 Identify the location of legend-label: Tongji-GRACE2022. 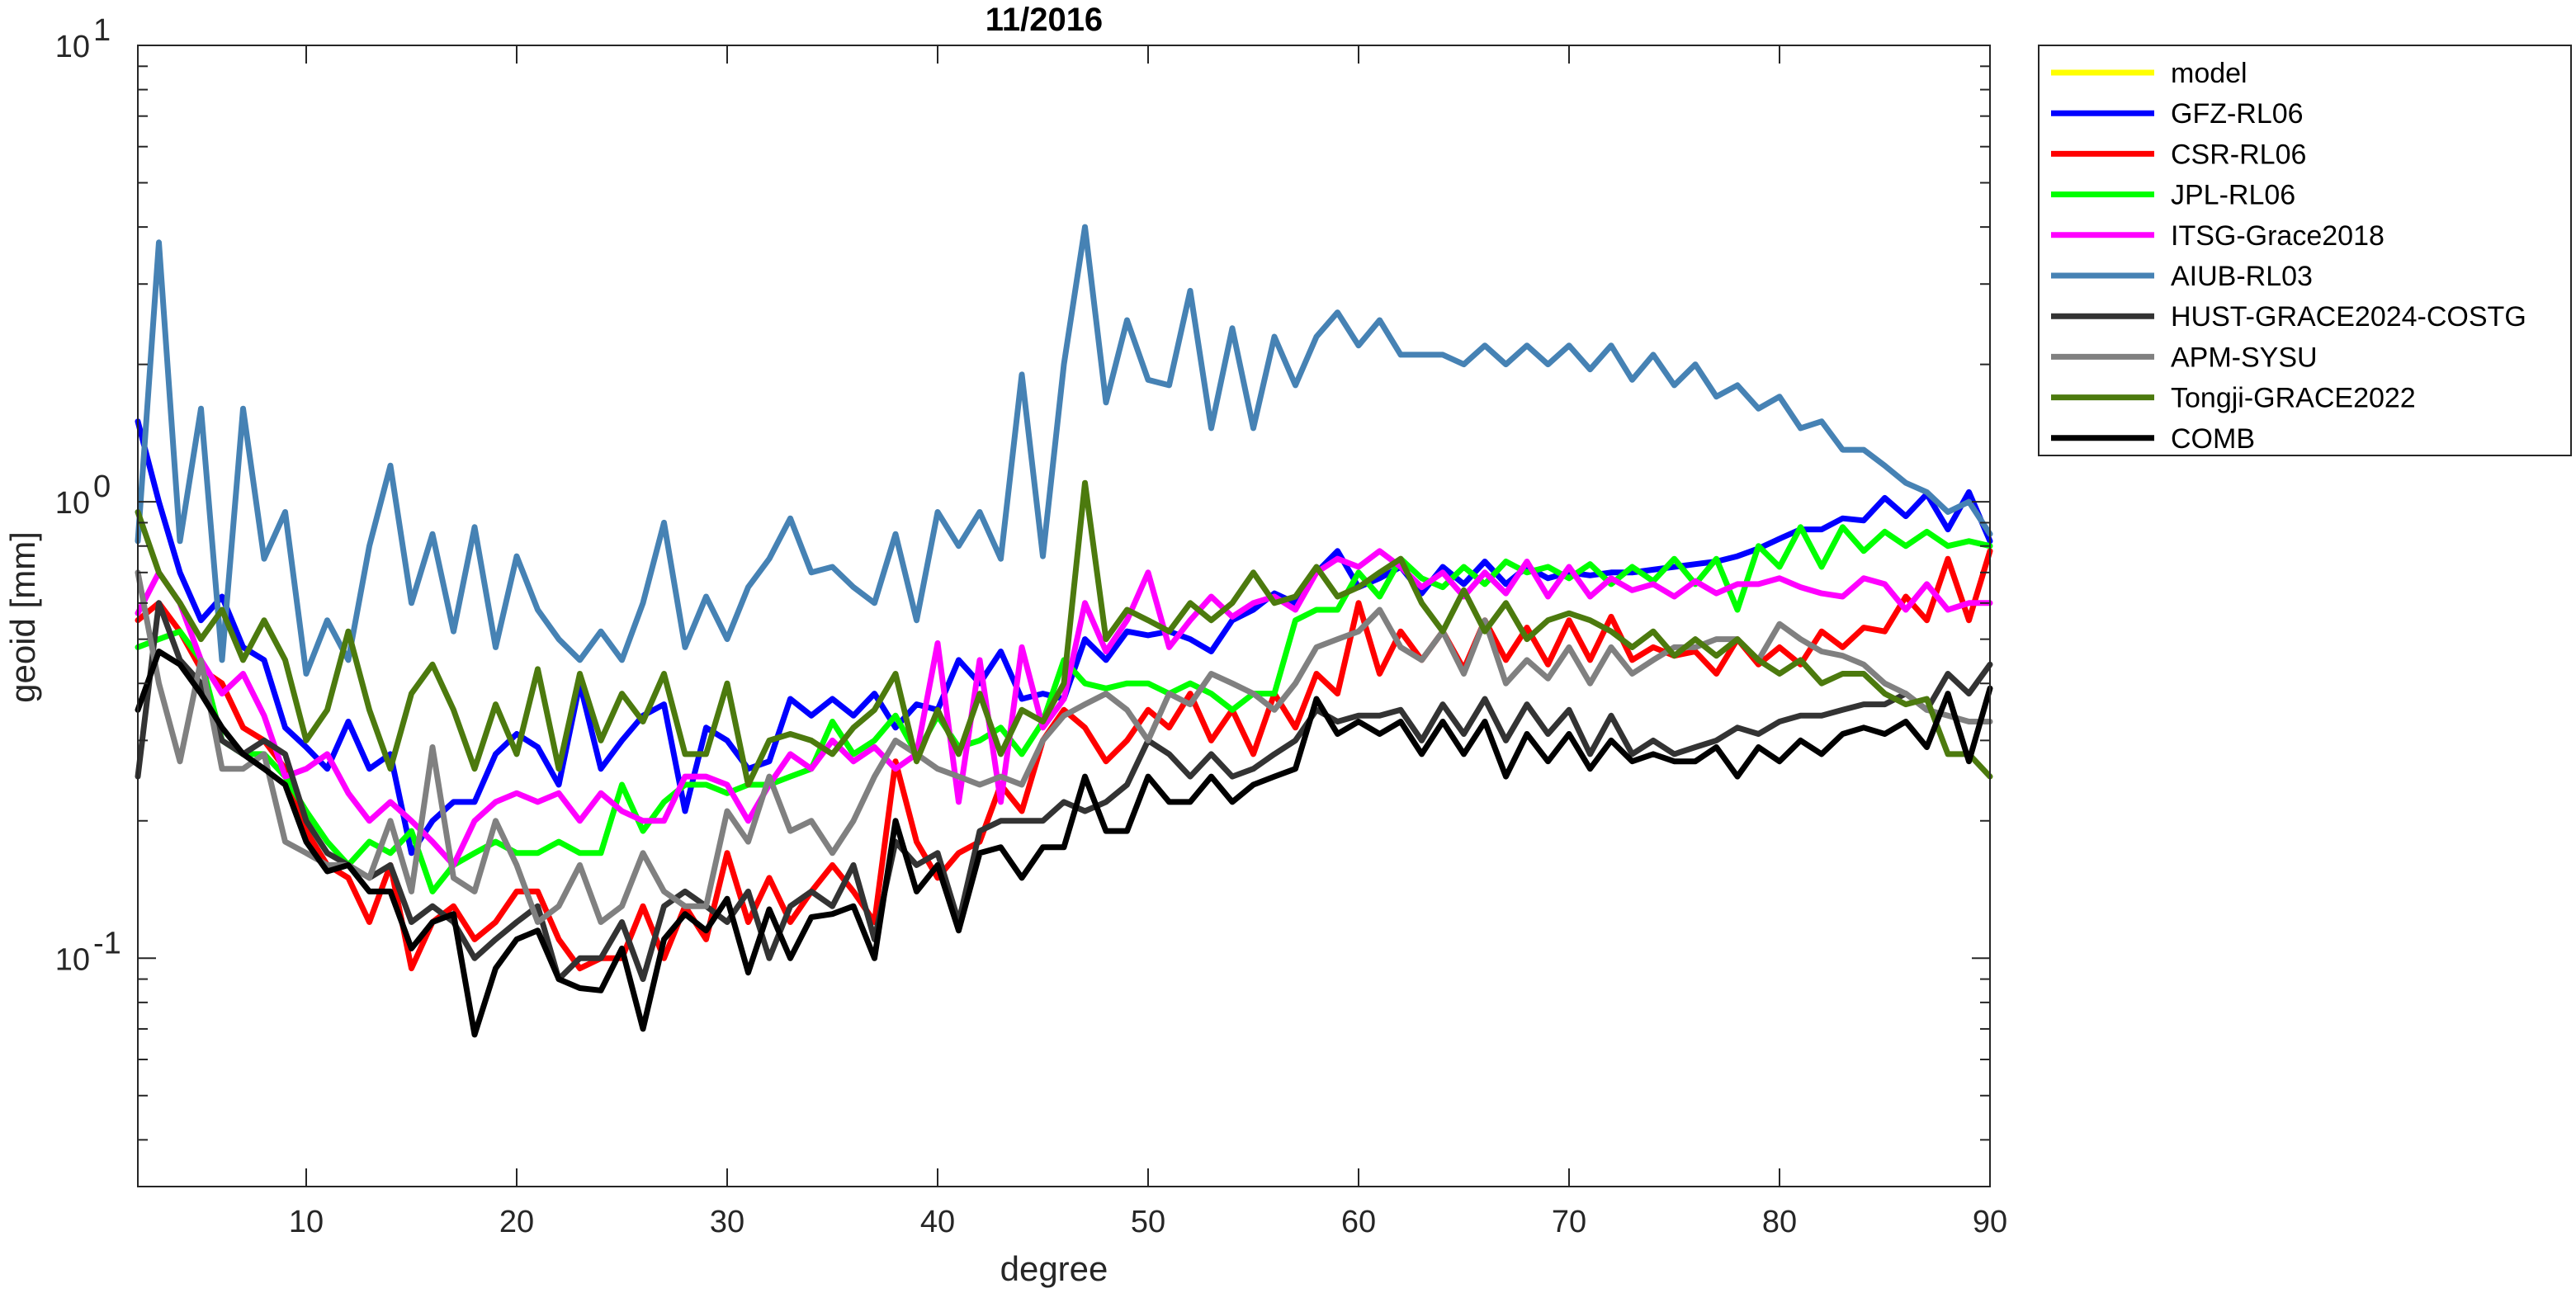
(2293, 398).